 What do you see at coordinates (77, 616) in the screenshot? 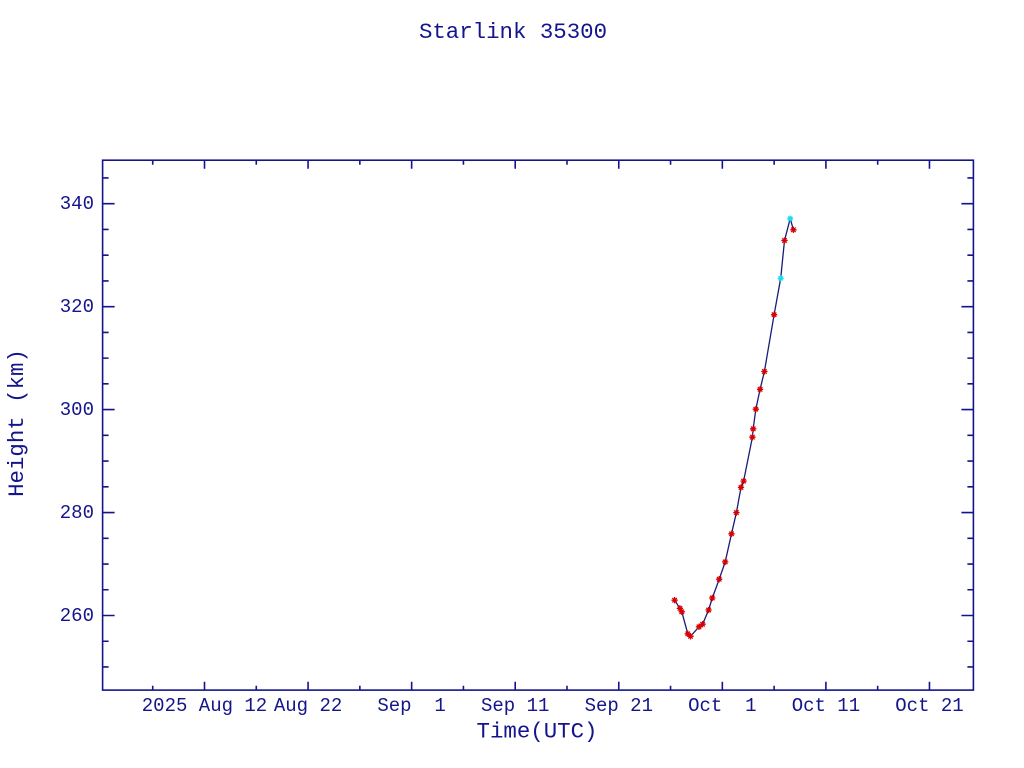
I see `svg-text: 260` at bounding box center [77, 616].